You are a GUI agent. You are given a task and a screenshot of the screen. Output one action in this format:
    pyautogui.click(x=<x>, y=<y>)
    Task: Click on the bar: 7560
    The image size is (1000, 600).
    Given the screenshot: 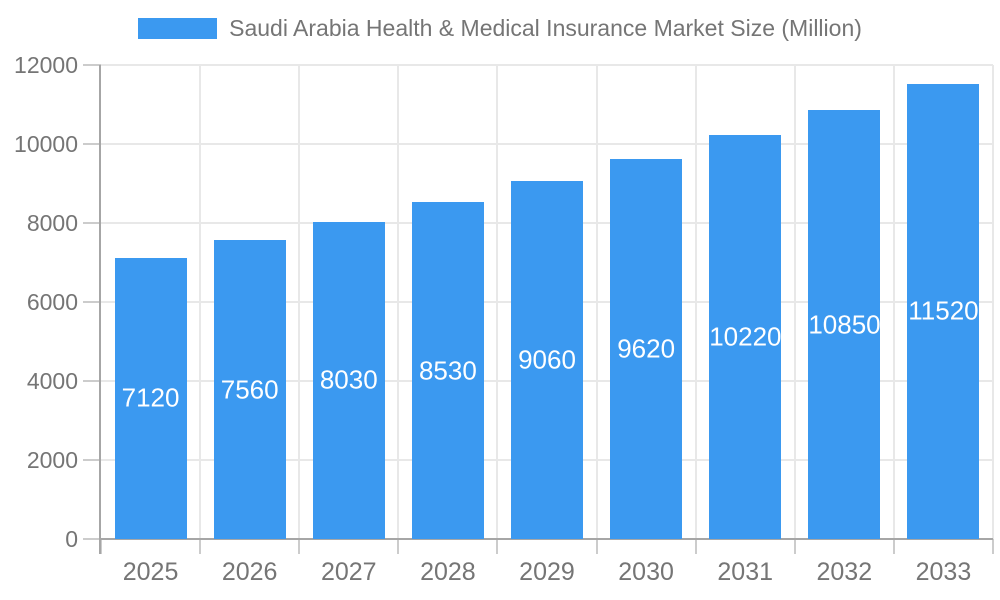 What is the action you would take?
    pyautogui.click(x=249, y=389)
    